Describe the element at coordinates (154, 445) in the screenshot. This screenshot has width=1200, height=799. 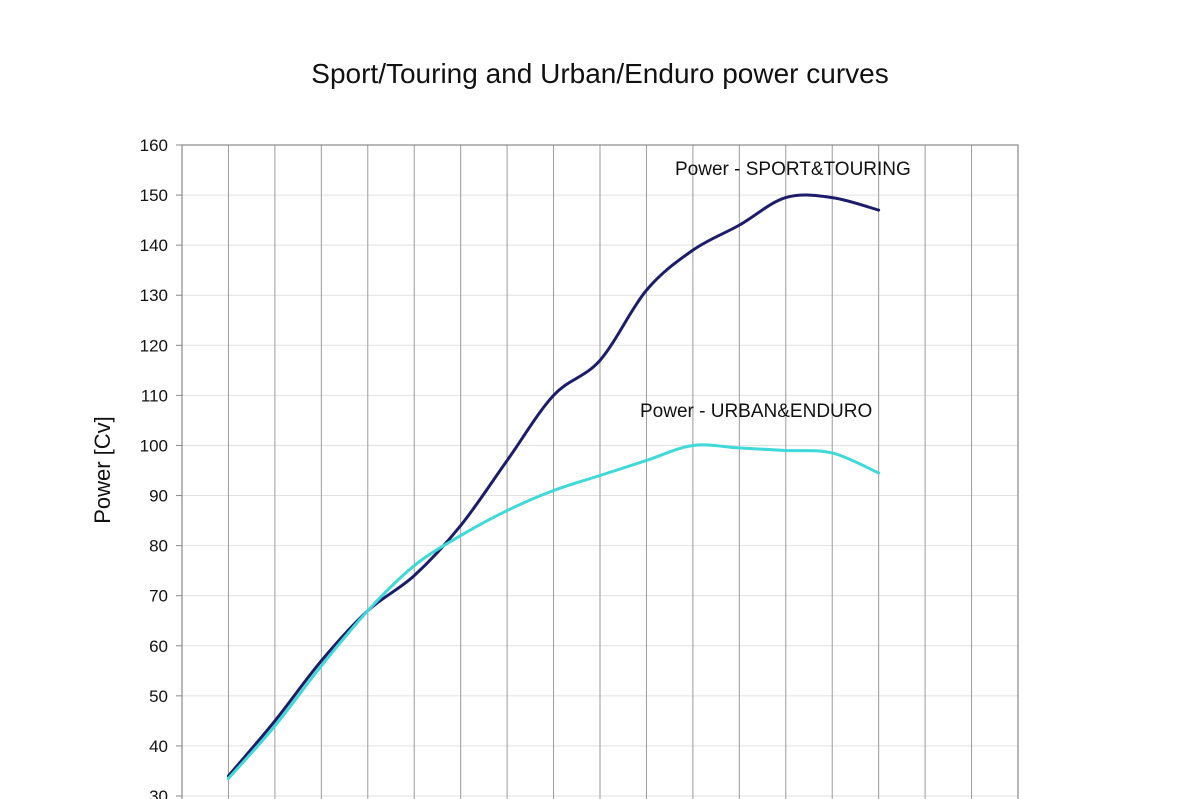
I see `y-tick-label-100: 100` at that location.